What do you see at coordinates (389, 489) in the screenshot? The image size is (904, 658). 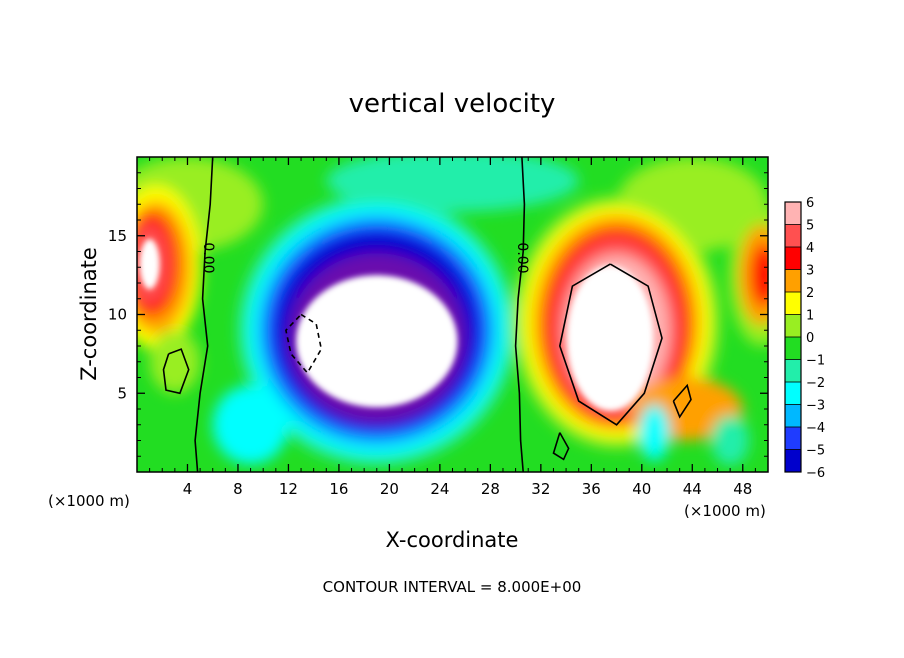 I see `x-tick-label-4: 20` at bounding box center [389, 489].